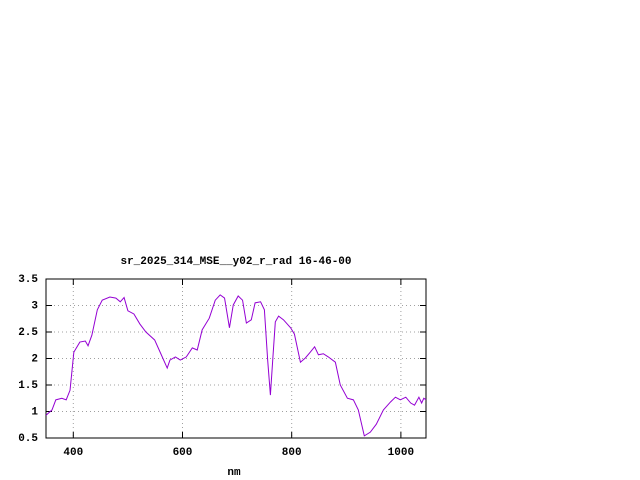 The image size is (640, 480). Describe the element at coordinates (234, 473) in the screenshot. I see `x-axis-label: nm` at that location.